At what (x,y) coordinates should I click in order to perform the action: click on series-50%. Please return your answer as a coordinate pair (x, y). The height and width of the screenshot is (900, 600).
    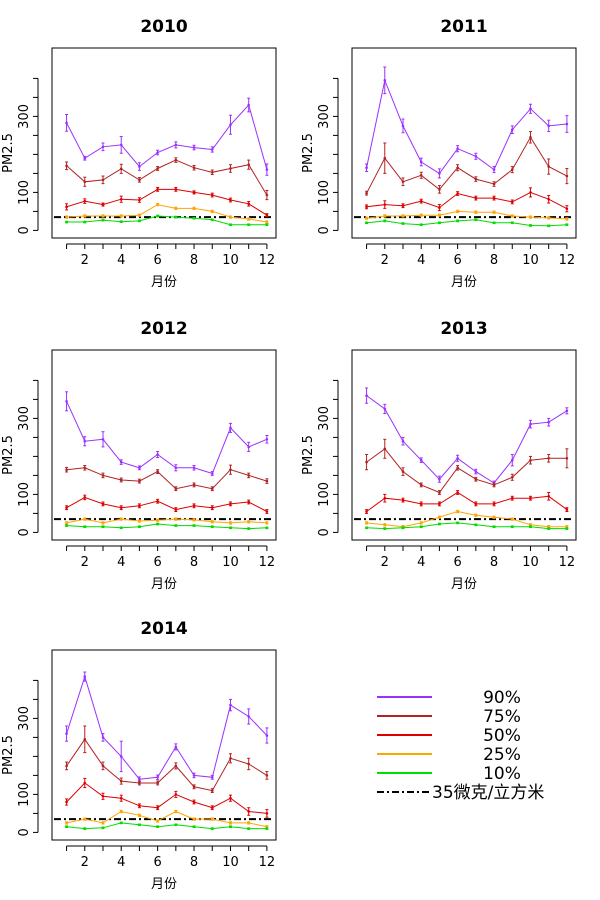
    Looking at the image, I should click on (467, 200).